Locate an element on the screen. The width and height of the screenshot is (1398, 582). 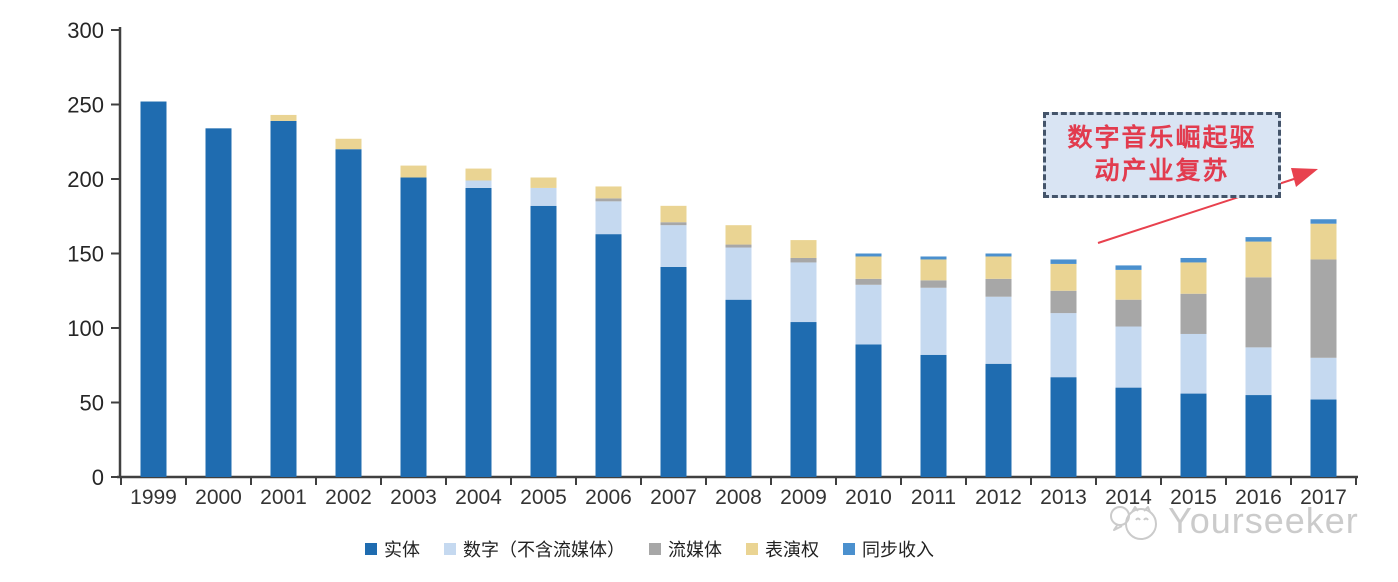
x-axis-tick-label: 2012 is located at coordinates (998, 497).